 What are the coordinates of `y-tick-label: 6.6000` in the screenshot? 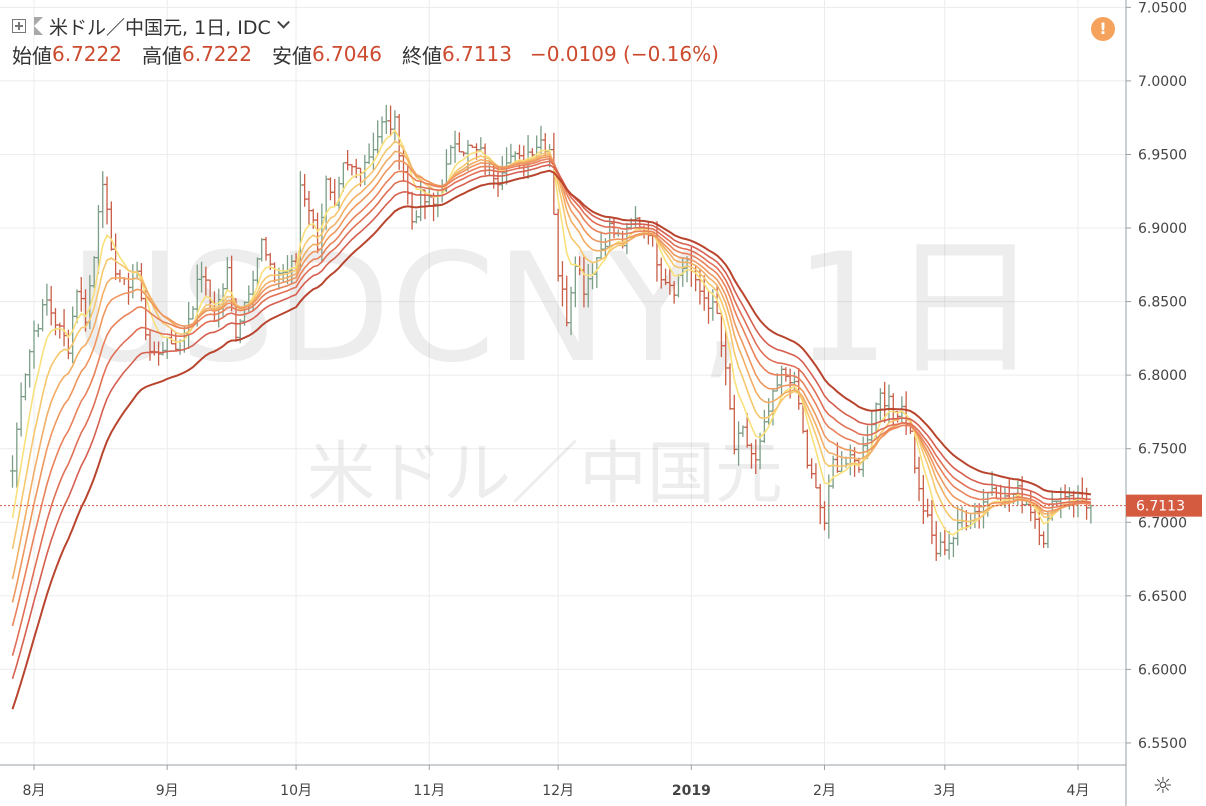 It's located at (1162, 670).